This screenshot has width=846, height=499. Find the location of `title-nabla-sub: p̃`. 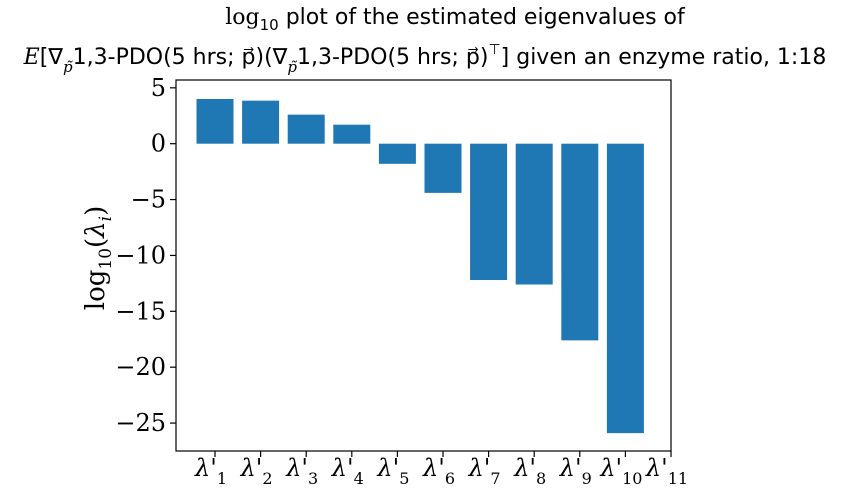

title-nabla-sub: p̃ is located at coordinates (68, 67).